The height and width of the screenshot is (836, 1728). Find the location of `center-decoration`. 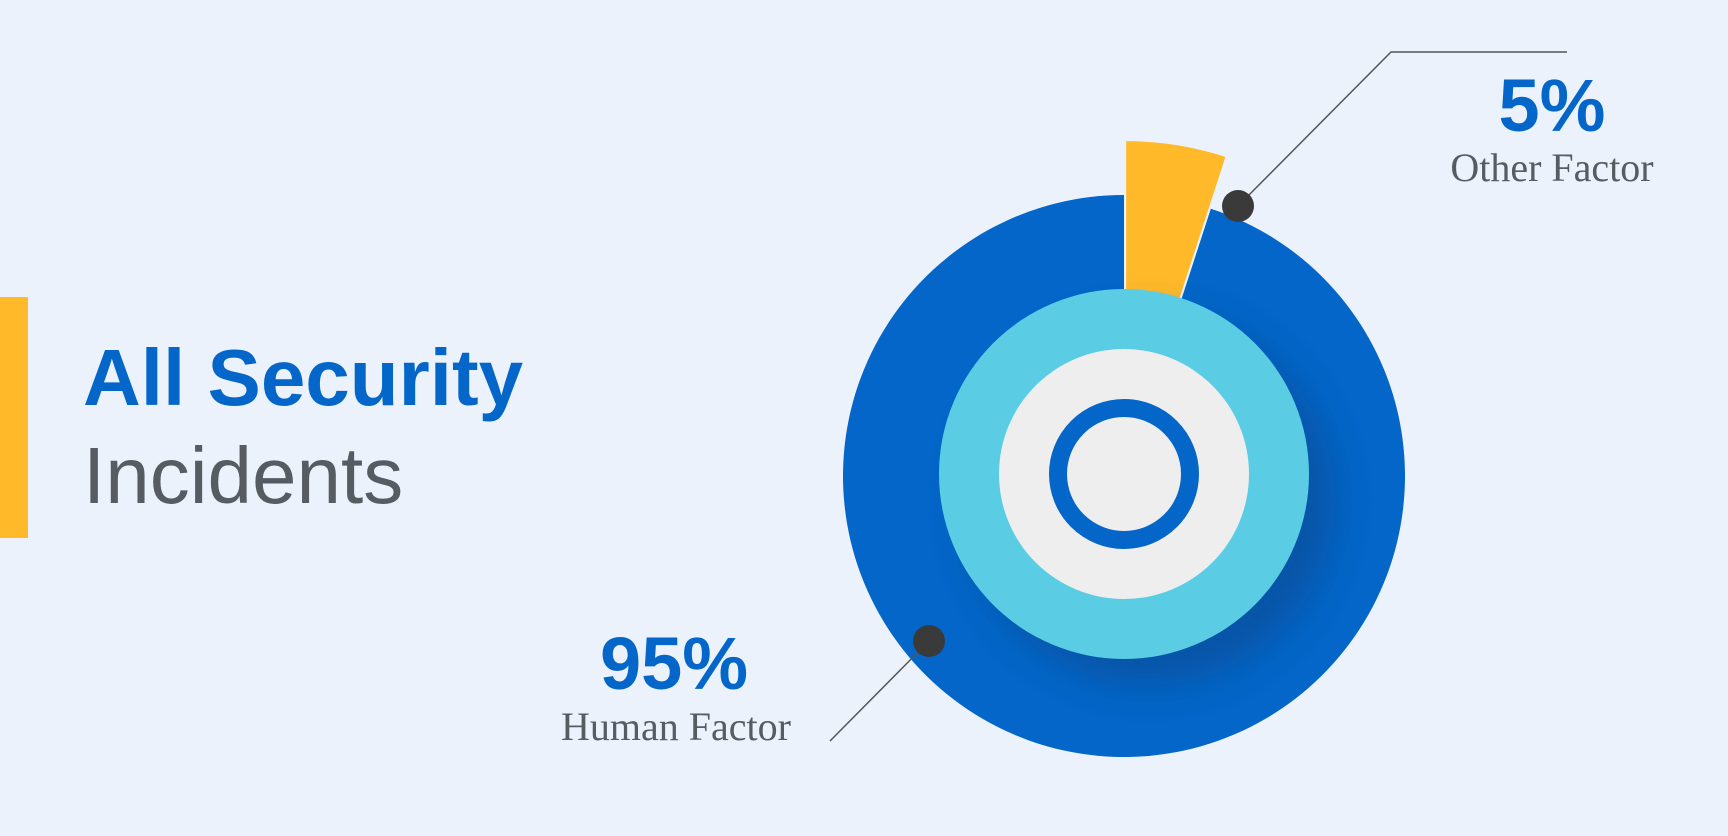

center-decoration is located at coordinates (1137, 487).